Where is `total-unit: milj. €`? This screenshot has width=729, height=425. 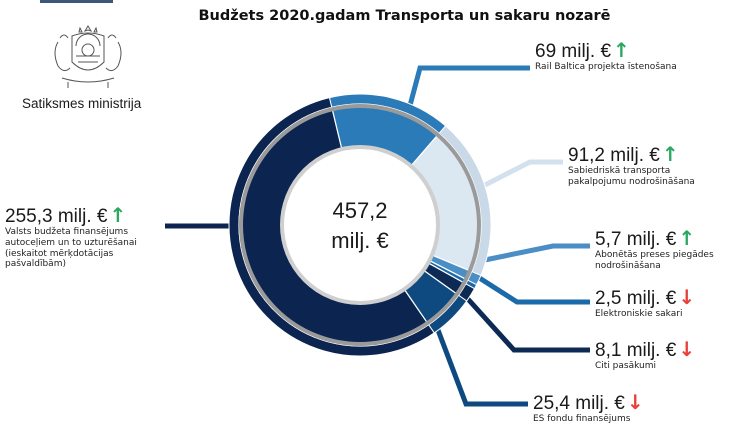 total-unit: milj. € is located at coordinates (360, 240).